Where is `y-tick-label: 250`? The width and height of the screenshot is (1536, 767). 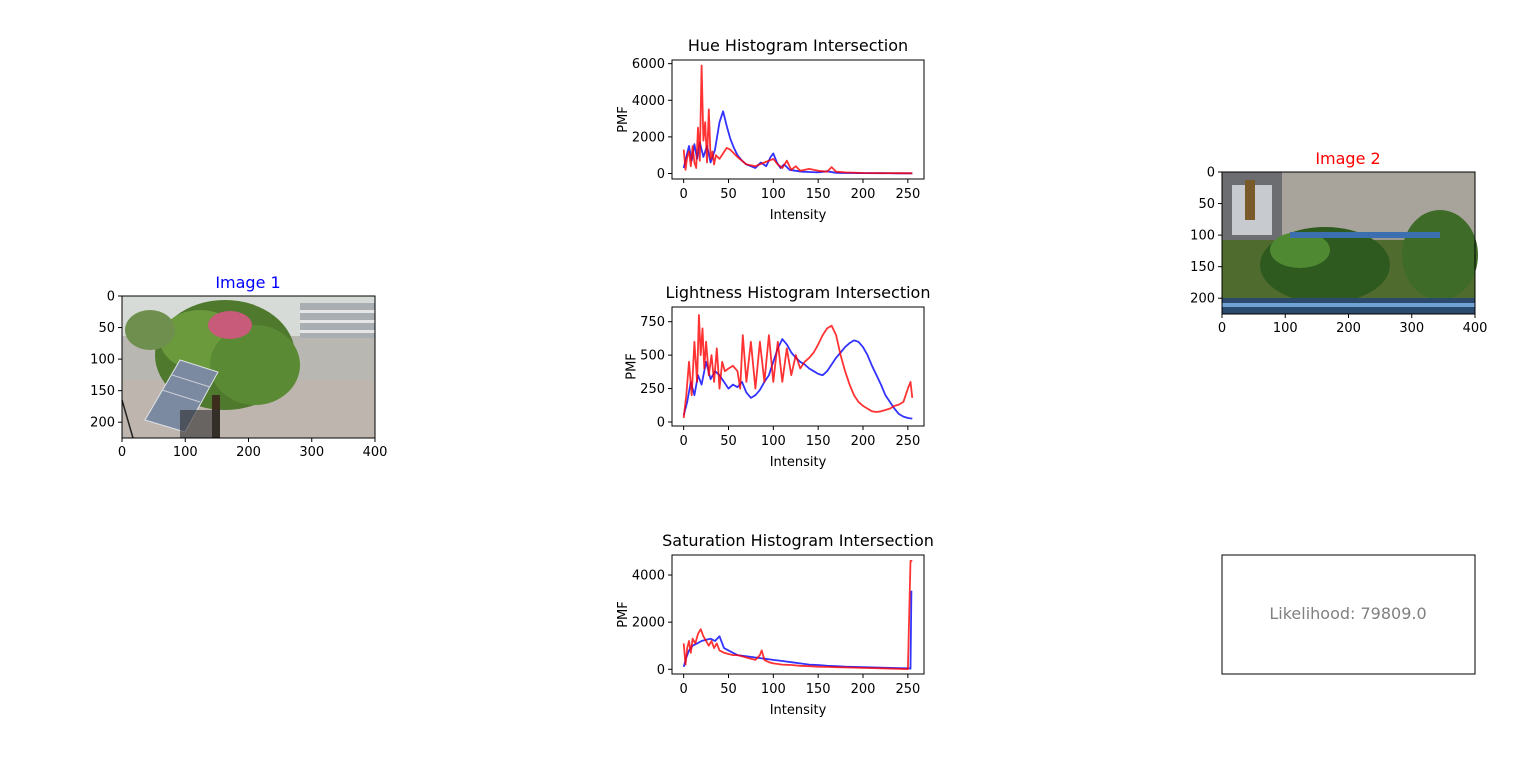 y-tick-label: 250 is located at coordinates (652, 389).